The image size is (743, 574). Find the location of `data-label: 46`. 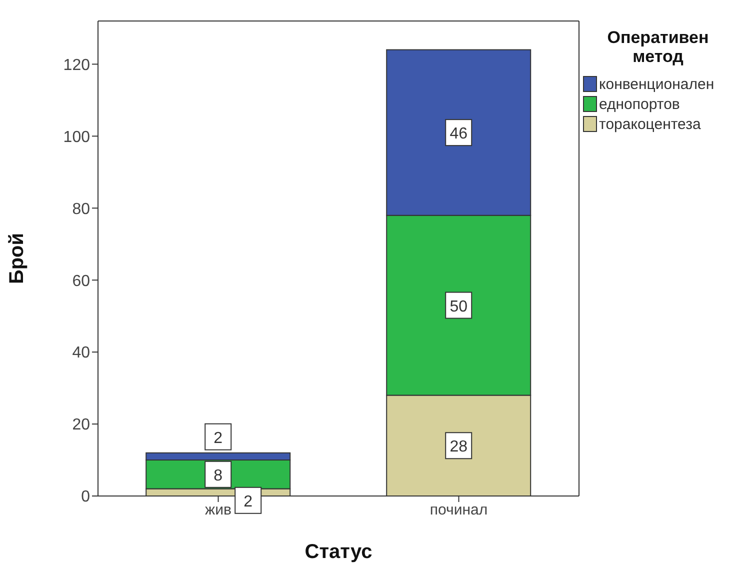

data-label: 46 is located at coordinates (459, 134).